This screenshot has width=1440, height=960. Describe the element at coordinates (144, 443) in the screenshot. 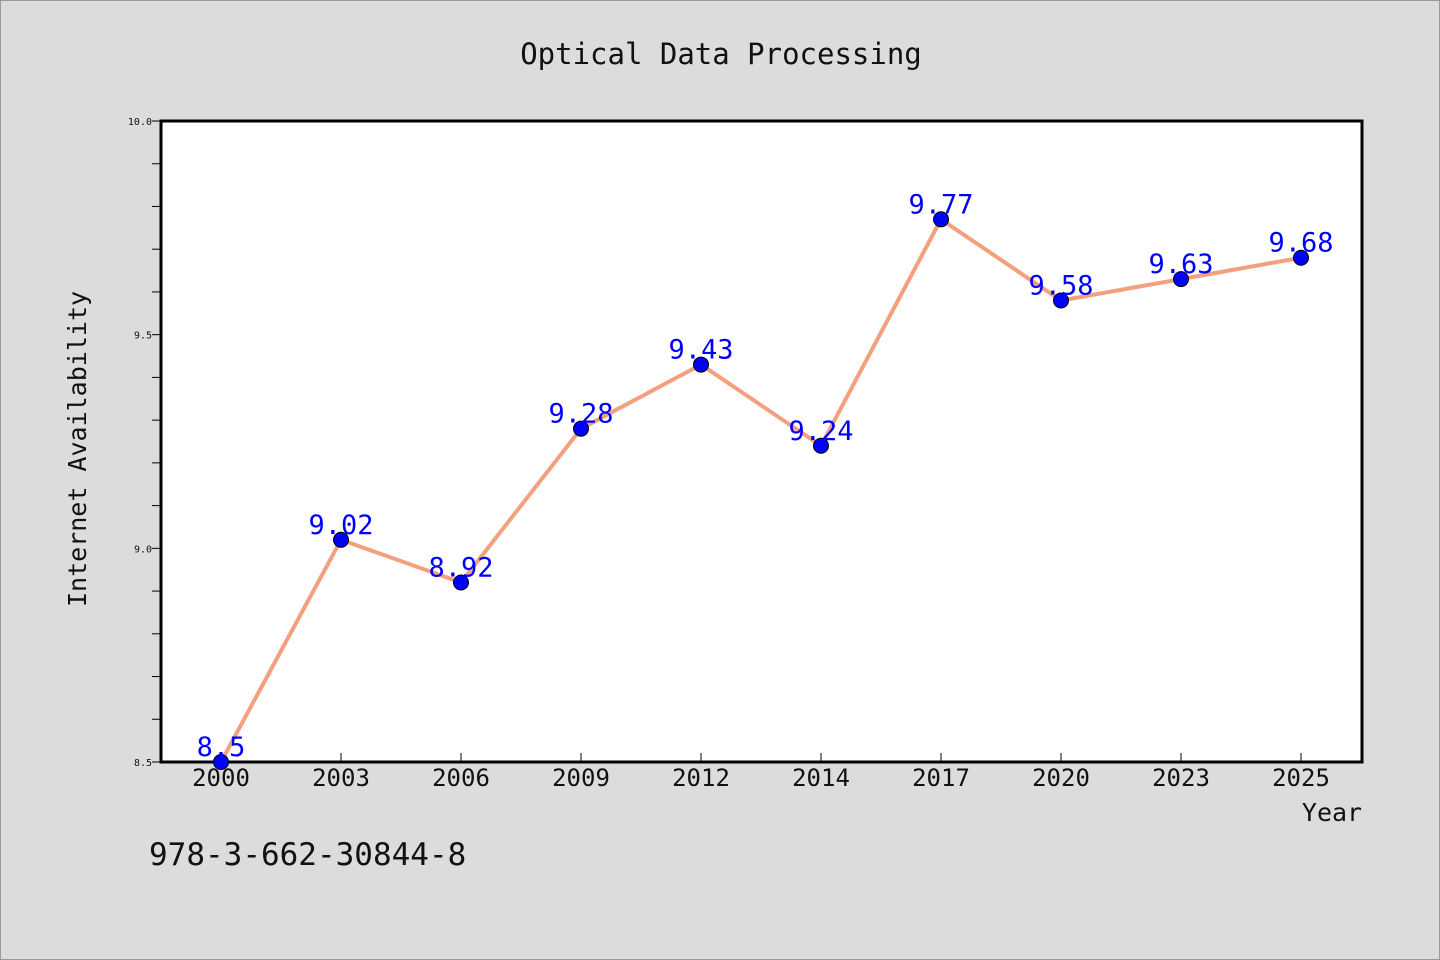

I see `y-axis: 8.5 9.0 9.5 10.0` at that location.